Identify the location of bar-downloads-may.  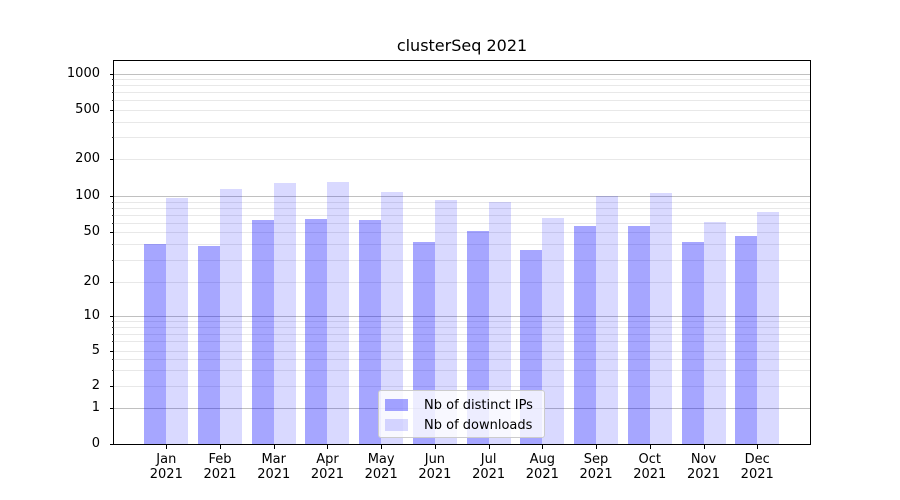
(392, 317).